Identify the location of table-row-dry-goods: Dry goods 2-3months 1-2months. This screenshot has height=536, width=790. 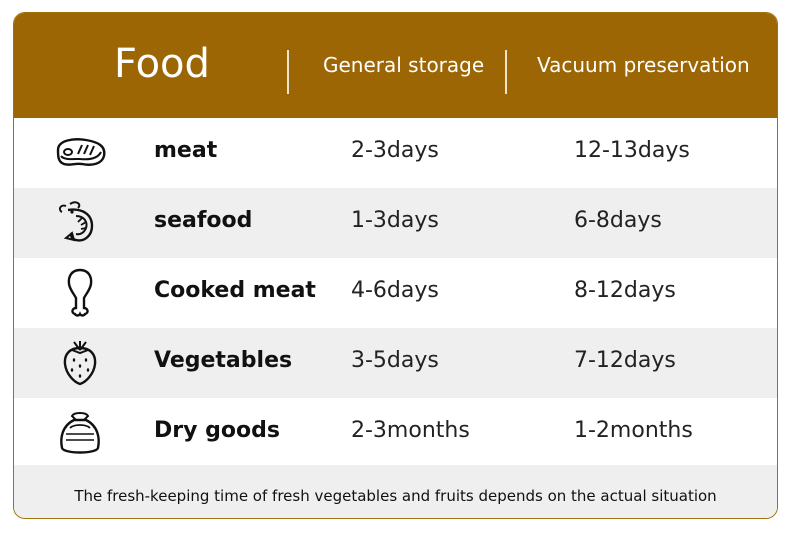
(395, 433).